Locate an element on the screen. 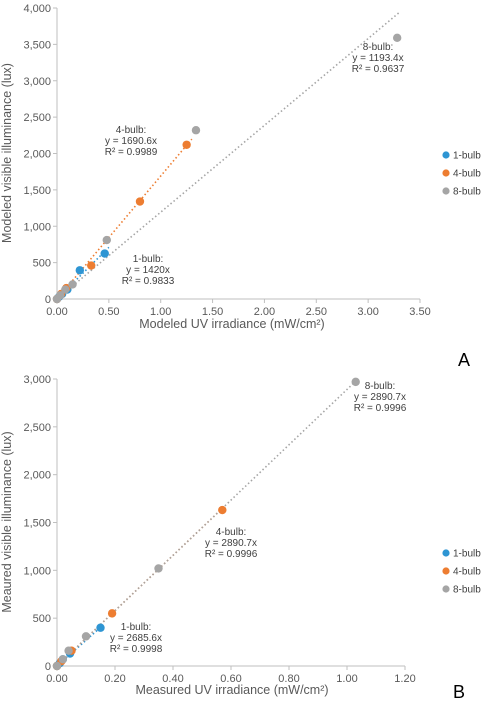 The height and width of the screenshot is (708, 484). y-tick-label: 3,500 is located at coordinates (37, 45).